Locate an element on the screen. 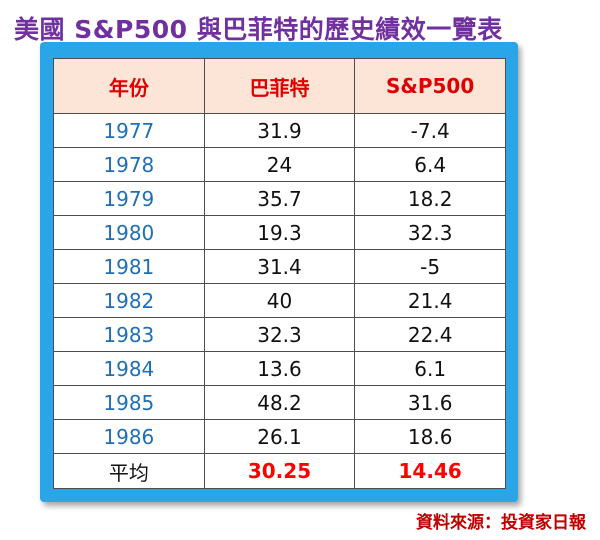 The image size is (600, 540). sp500-cell: 31.6 is located at coordinates (430, 402).